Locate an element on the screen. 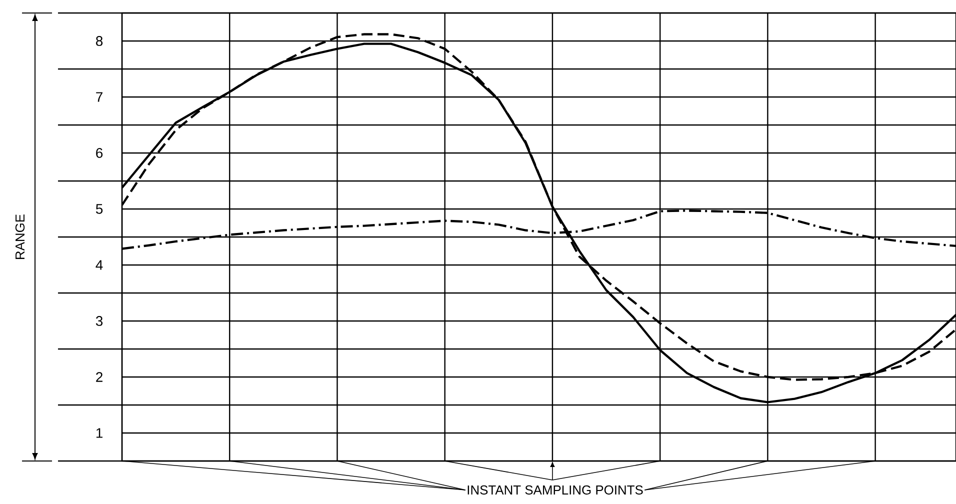  y-tick-label: 7 is located at coordinates (99, 97).